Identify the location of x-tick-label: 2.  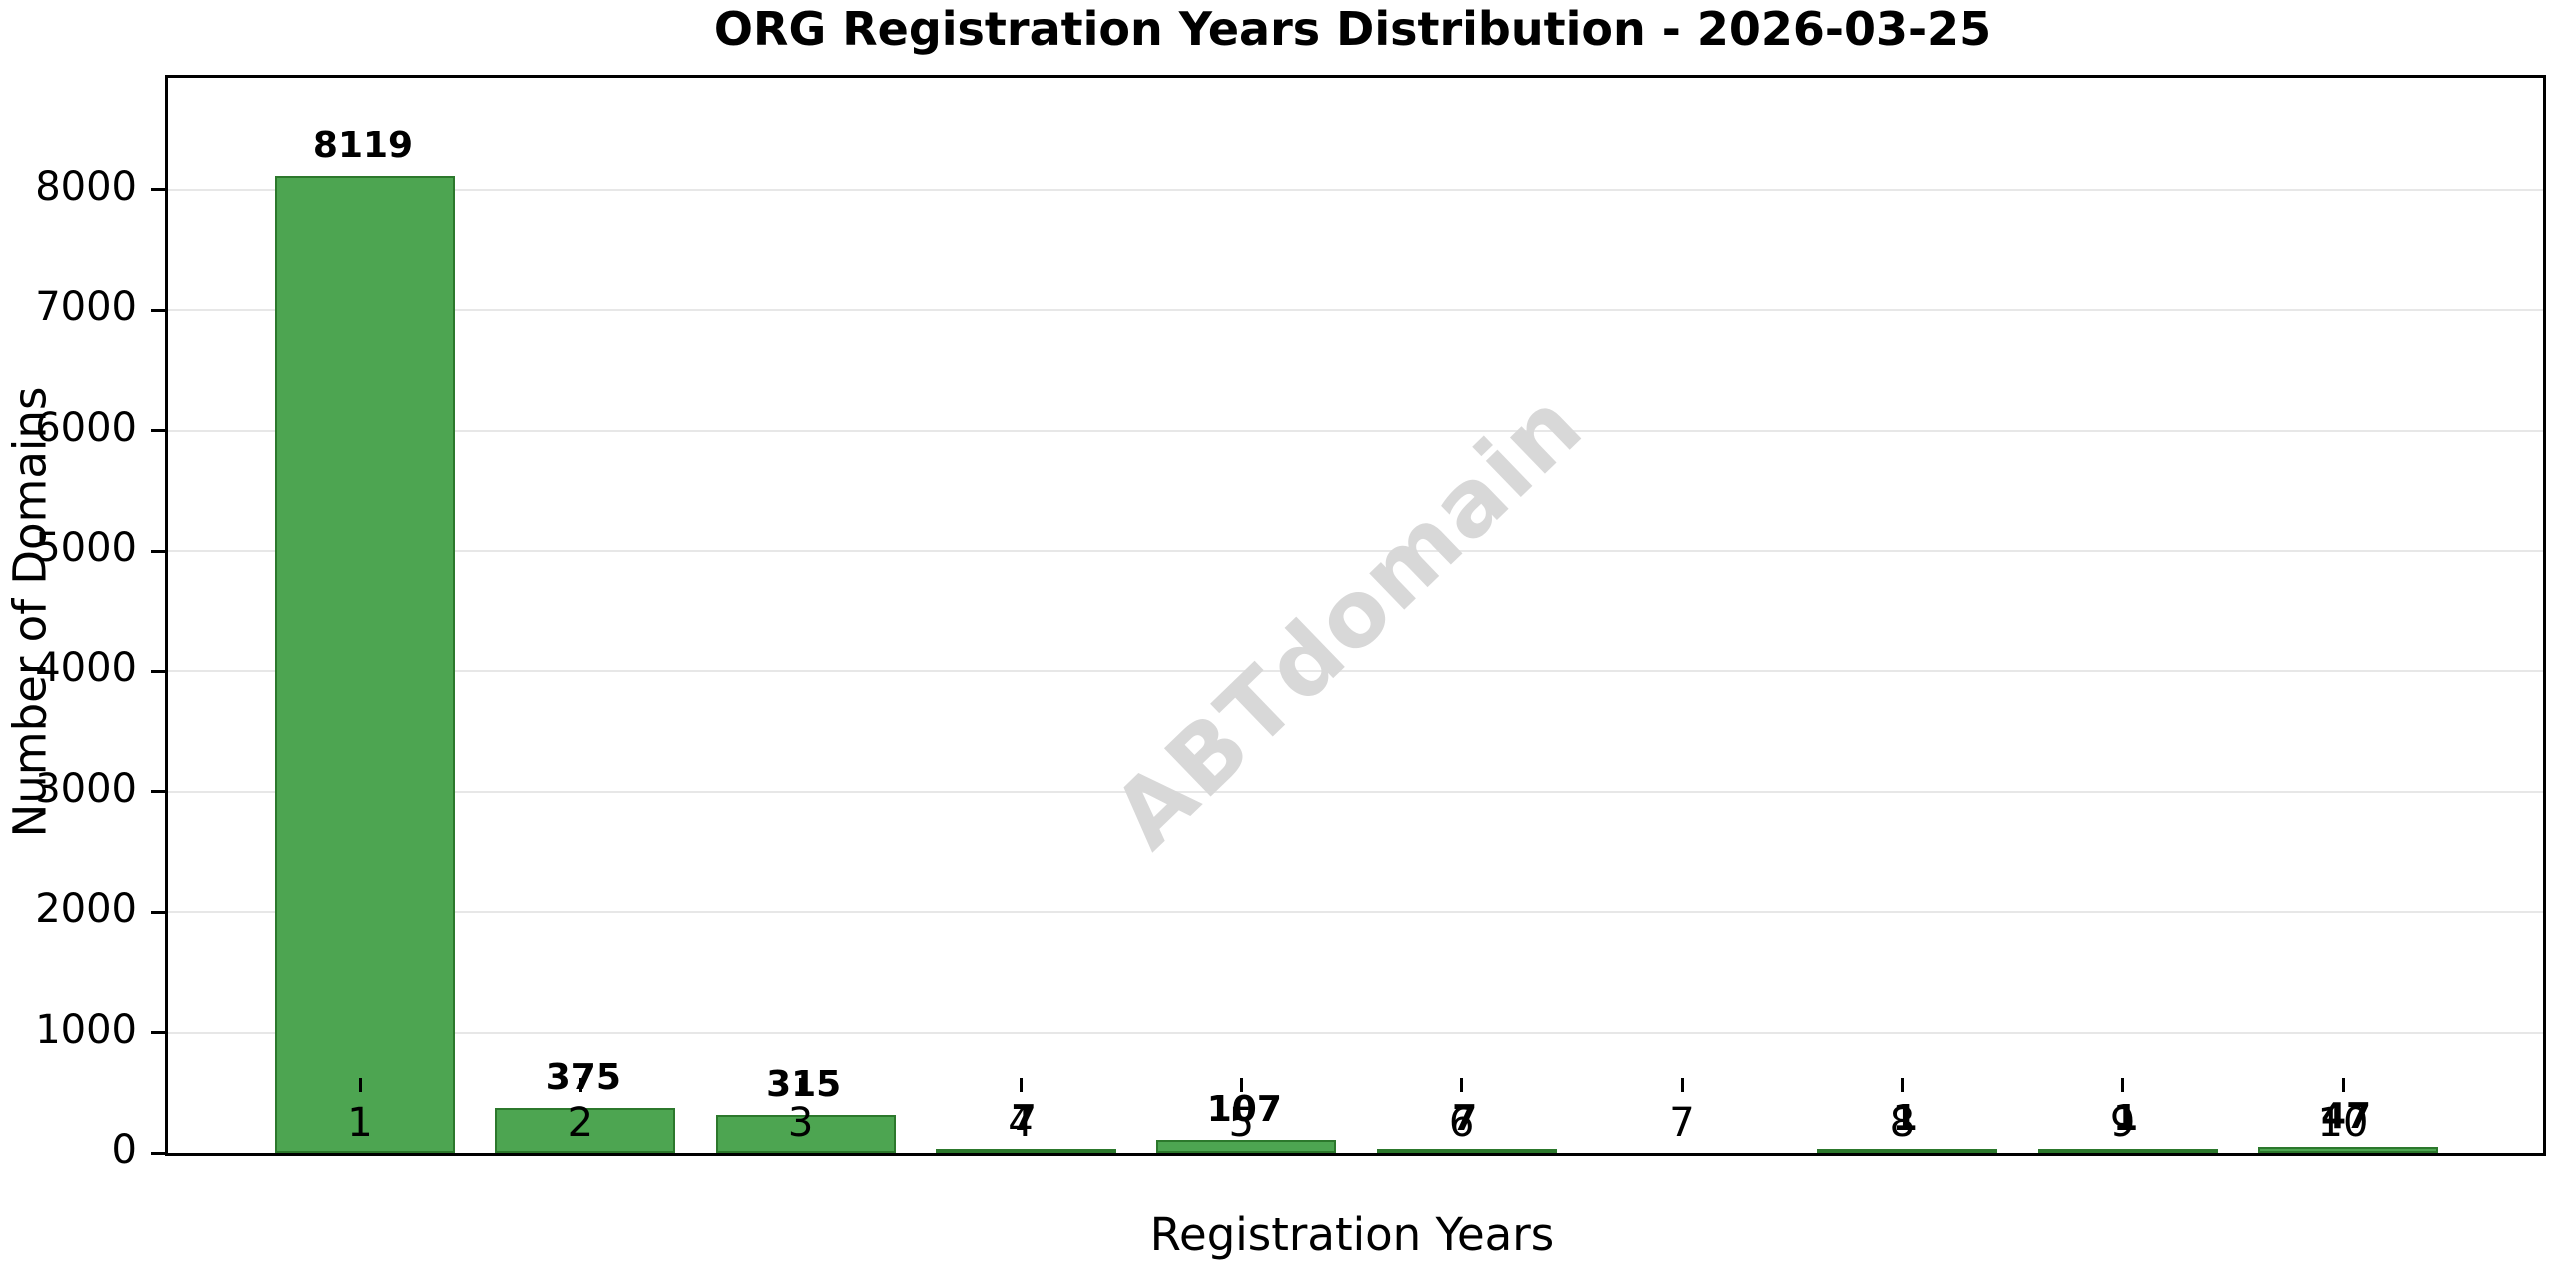
(580, 1123).